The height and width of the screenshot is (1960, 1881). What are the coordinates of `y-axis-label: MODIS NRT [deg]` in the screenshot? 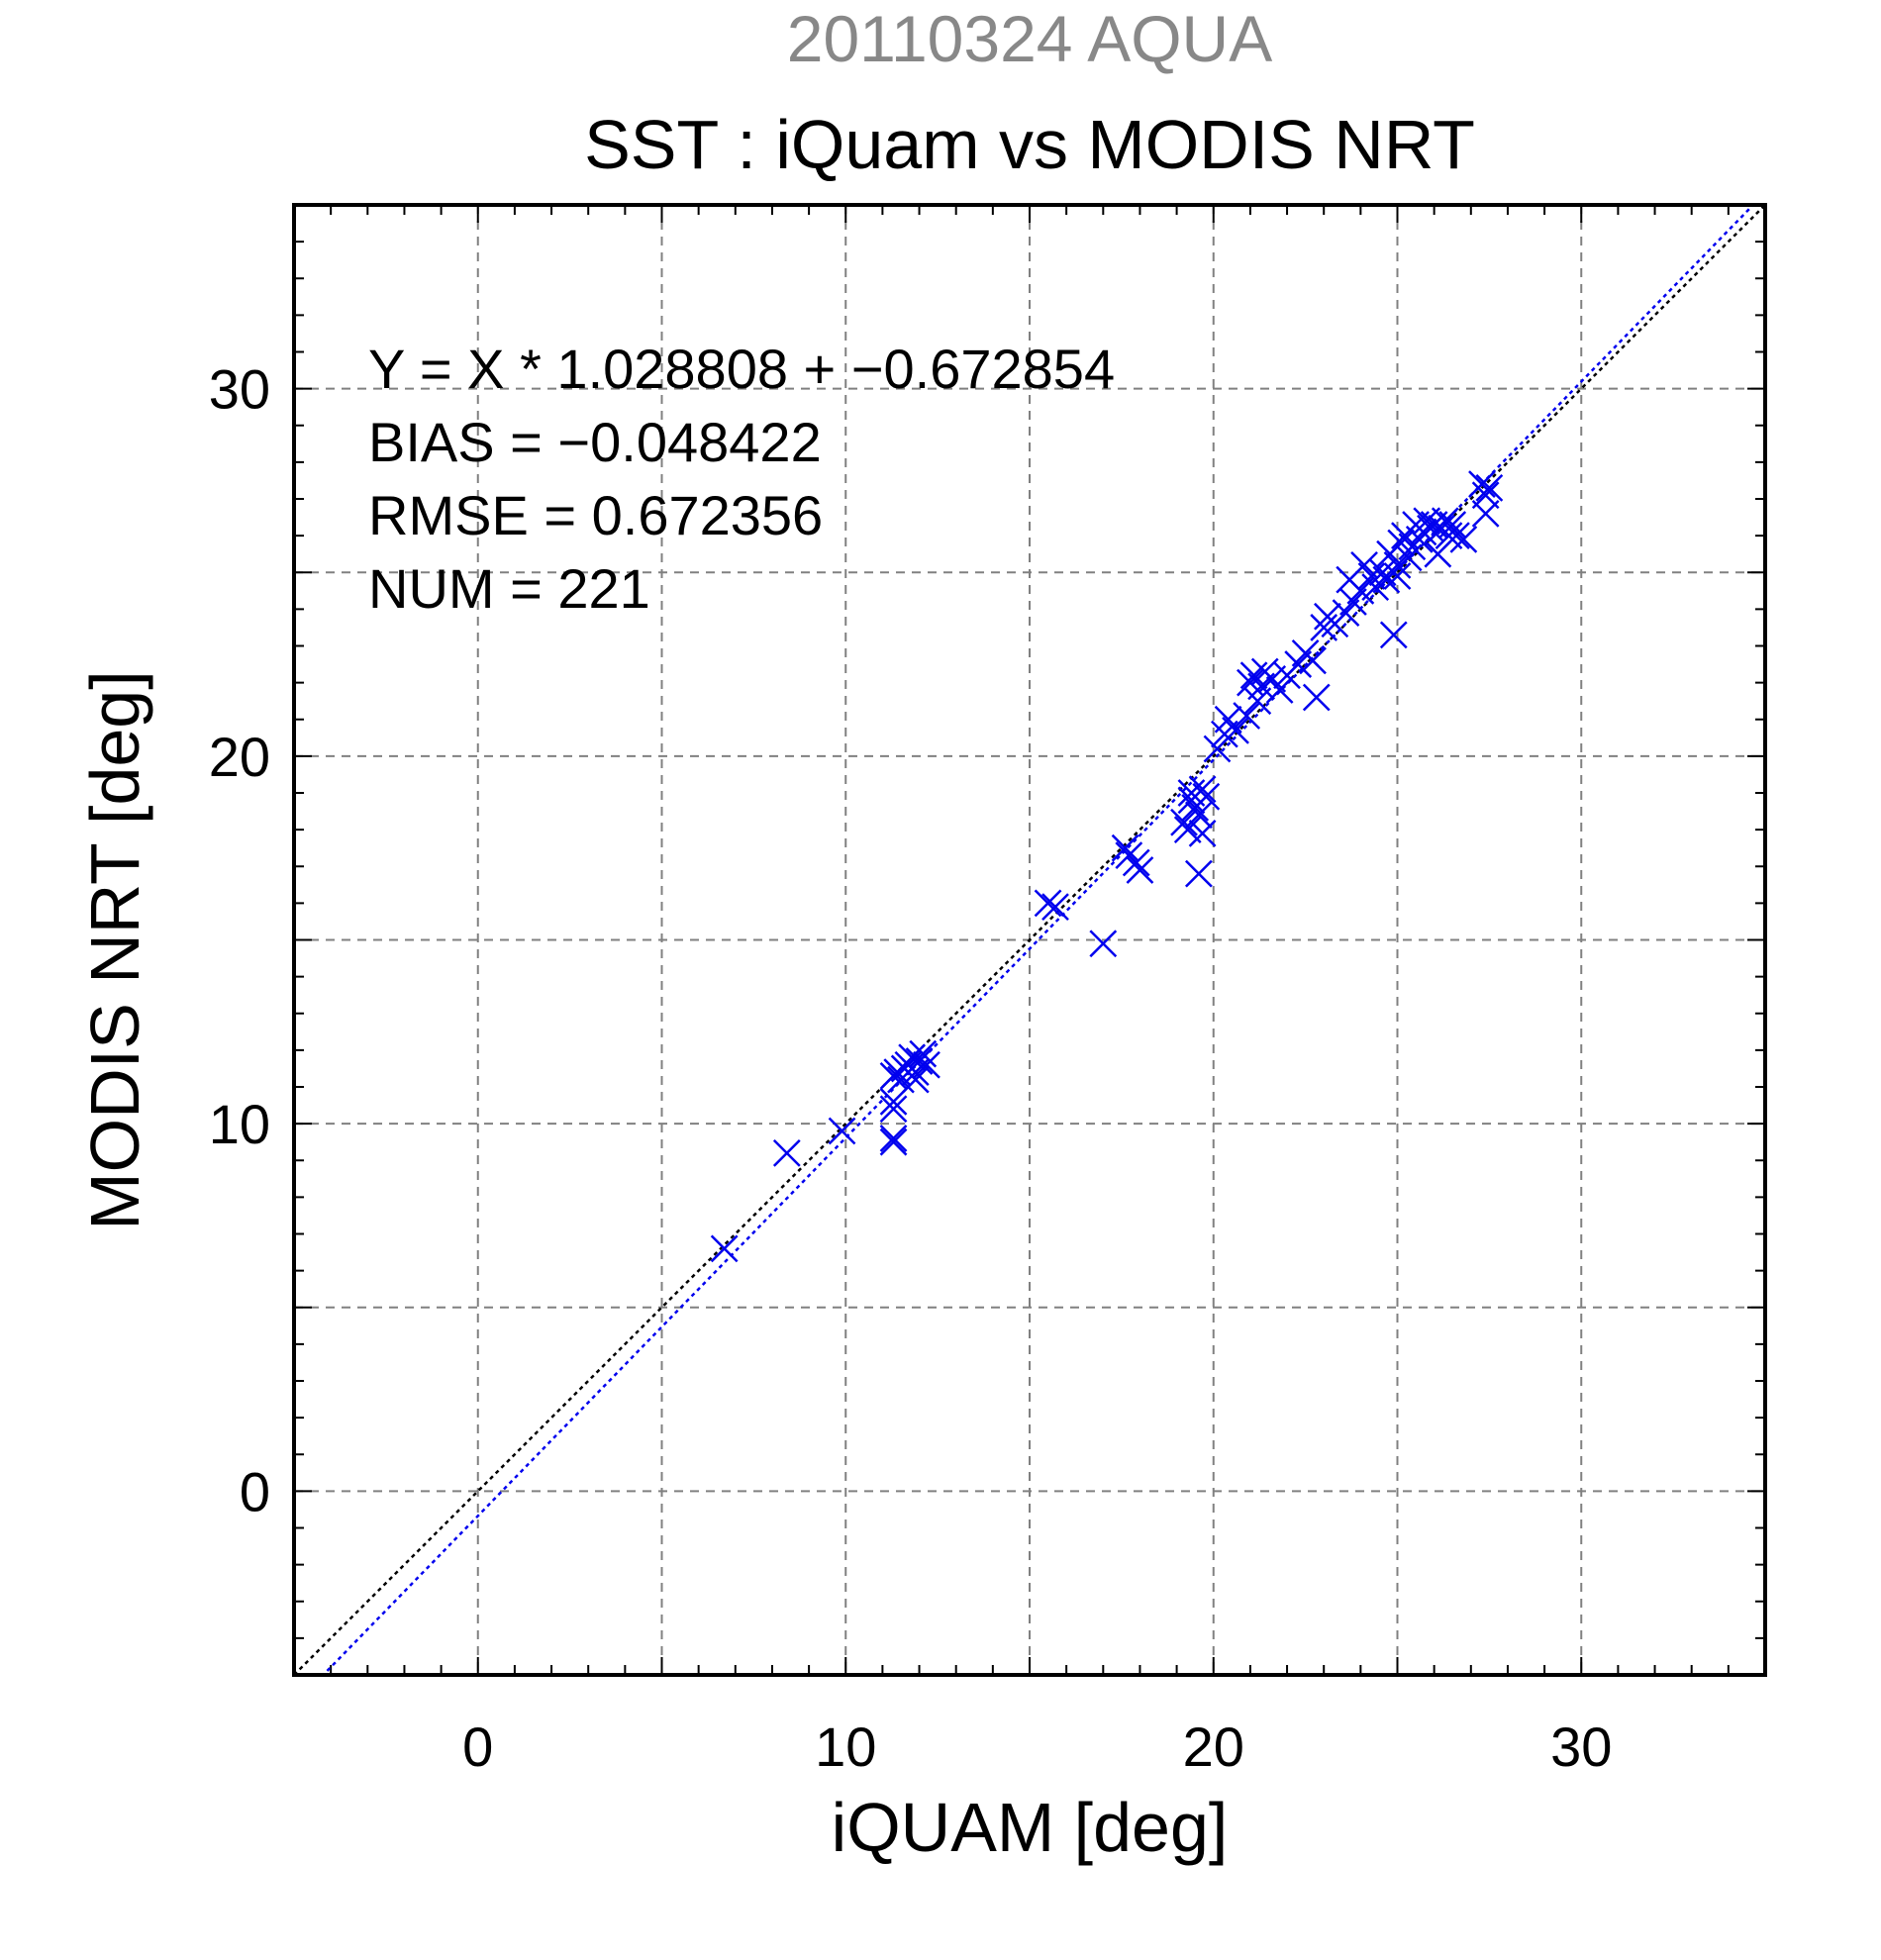 It's located at (114, 949).